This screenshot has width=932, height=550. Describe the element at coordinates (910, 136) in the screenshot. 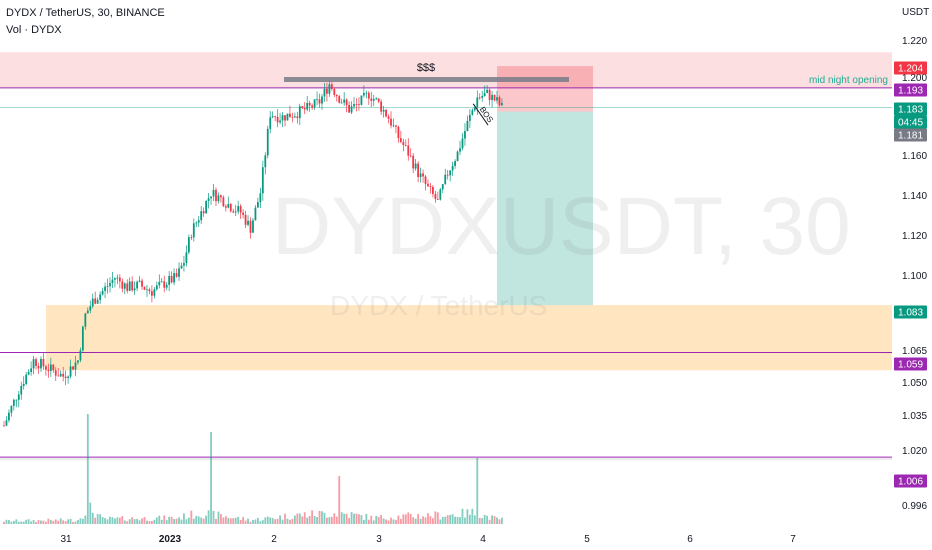

I see `price-tag-label: 1.181` at that location.